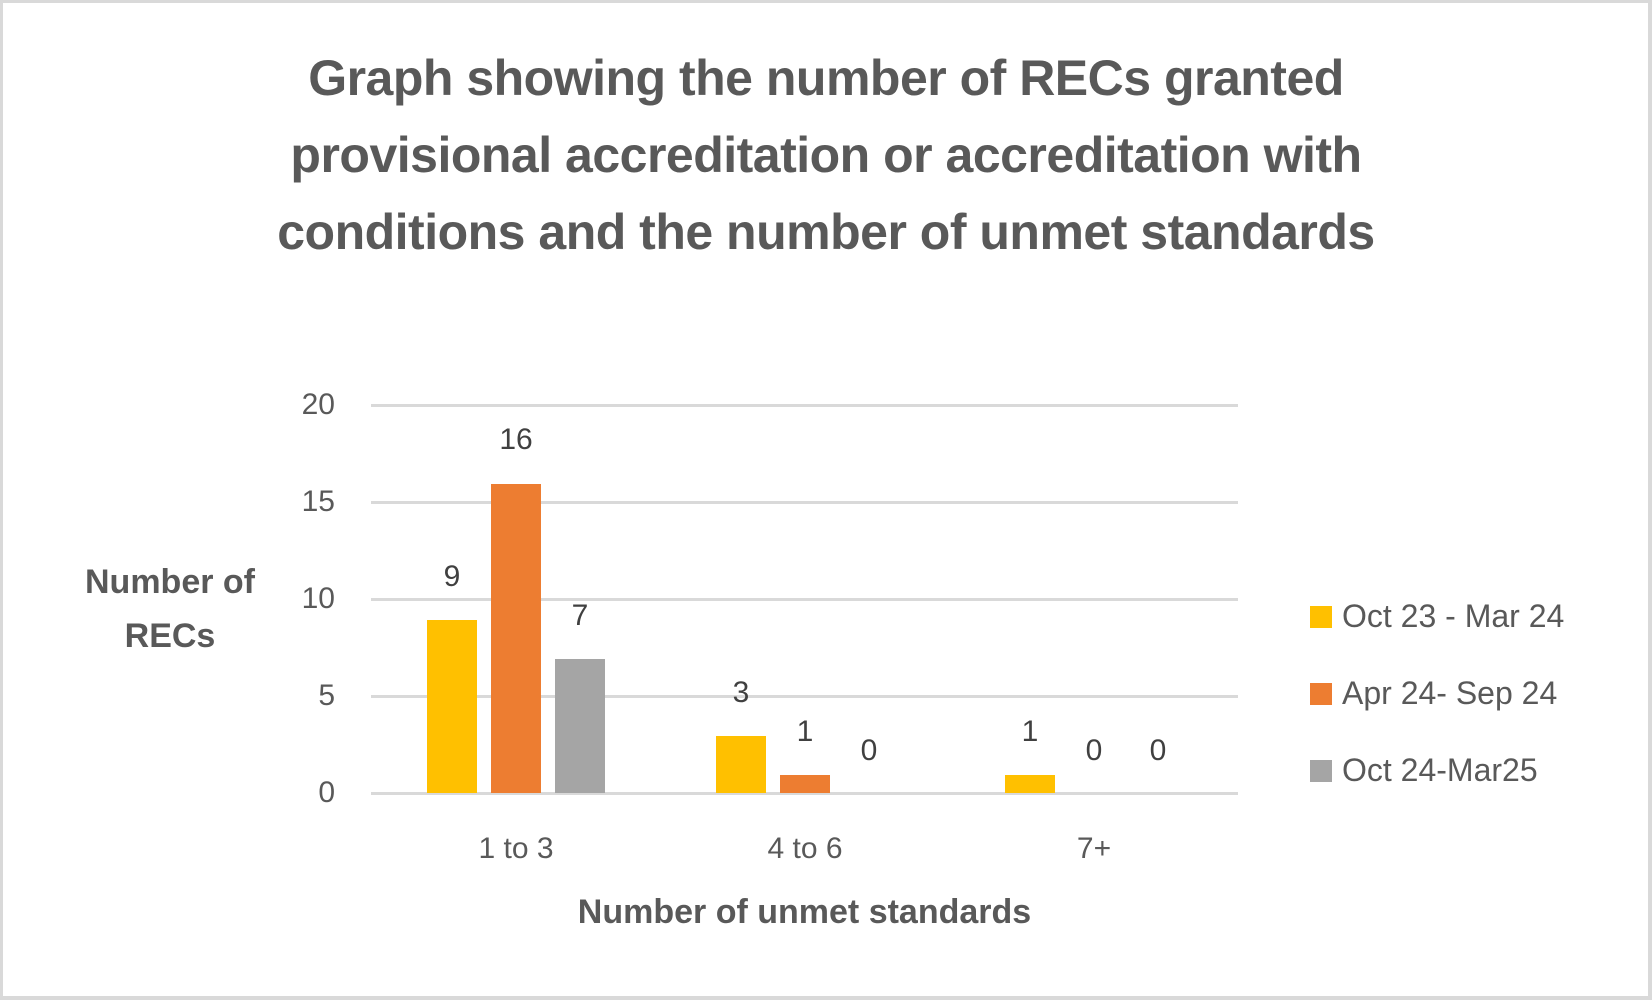  I want to click on x-axis-label: Number of unmet standards, so click(804, 912).